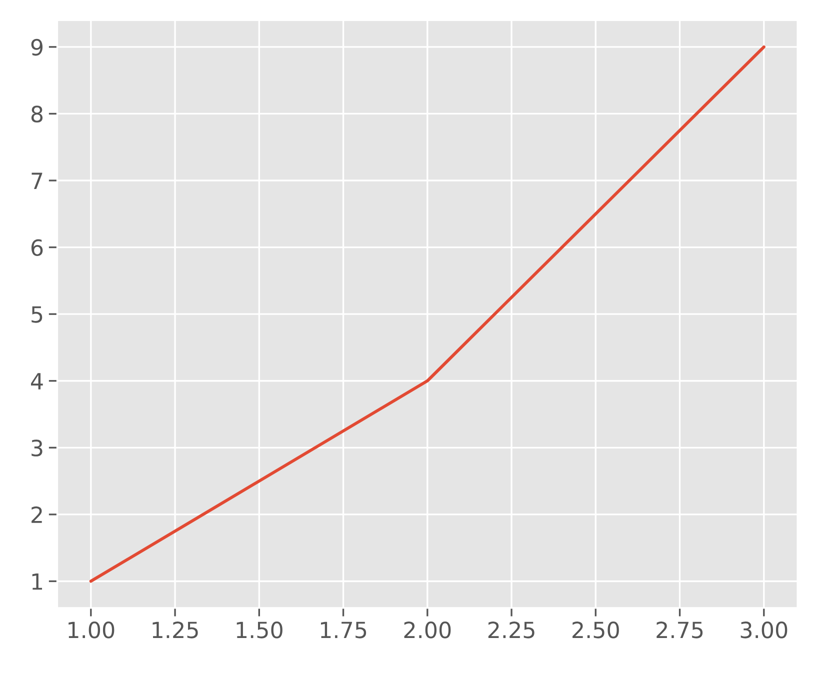 This screenshot has width=818, height=674. Describe the element at coordinates (343, 630) in the screenshot. I see `x-tick-label: 1.75` at that location.